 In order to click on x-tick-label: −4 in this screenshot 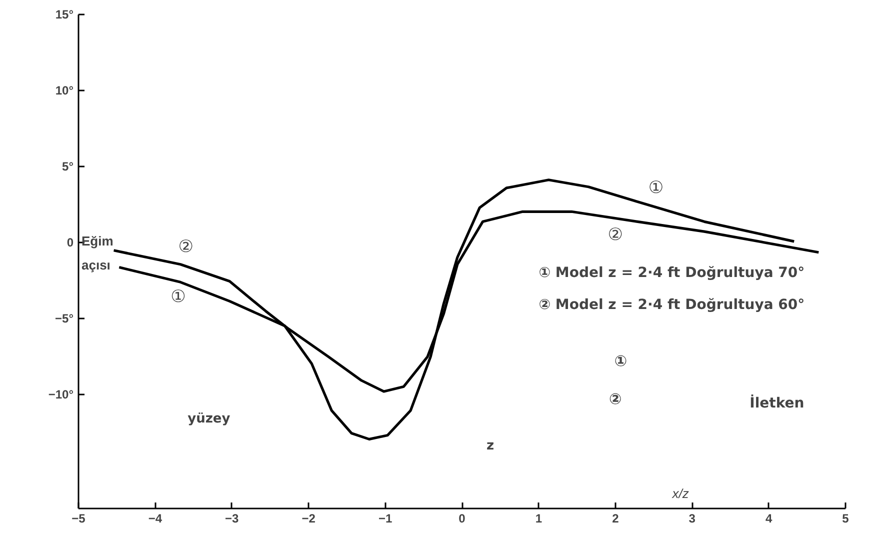, I will do `click(155, 519)`.